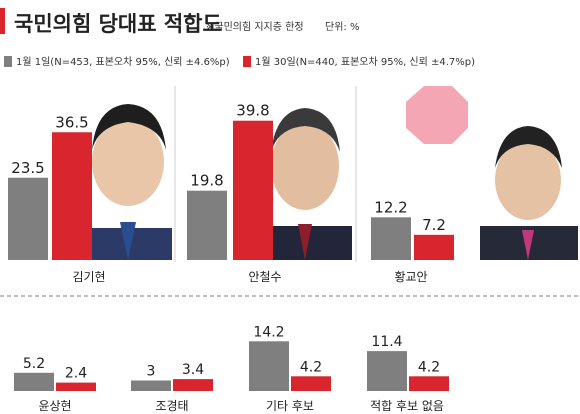 This screenshot has height=414, width=580. Describe the element at coordinates (529, 193) in the screenshot. I see `photo-hwang-gyo-an` at that location.